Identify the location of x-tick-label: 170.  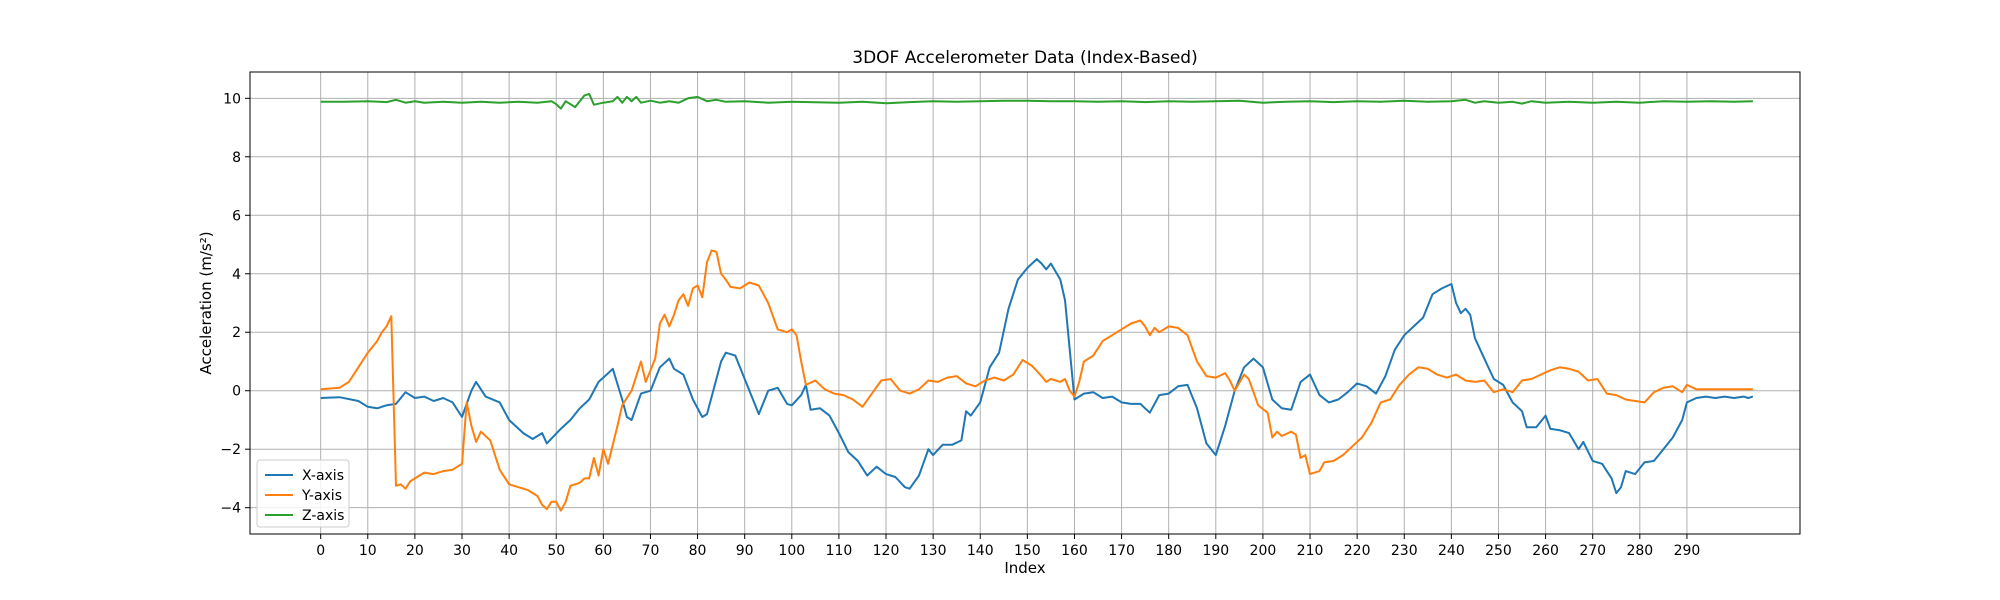
(1121, 551).